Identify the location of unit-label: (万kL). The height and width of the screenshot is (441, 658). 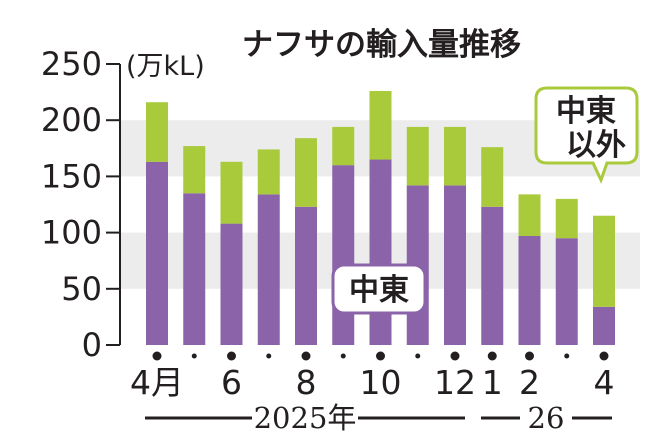
(165, 66).